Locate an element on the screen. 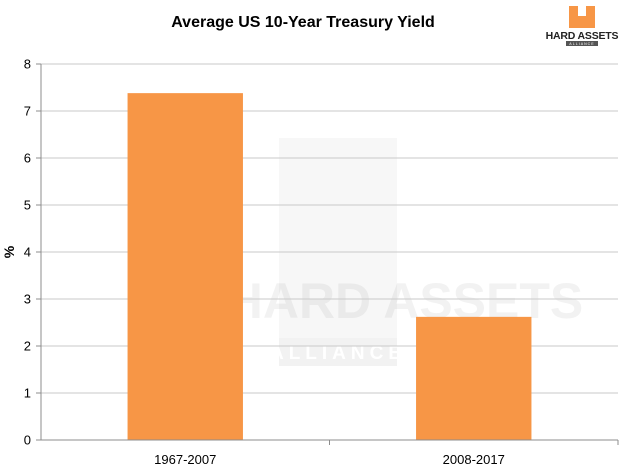  bar-1967-2007 is located at coordinates (185, 266).